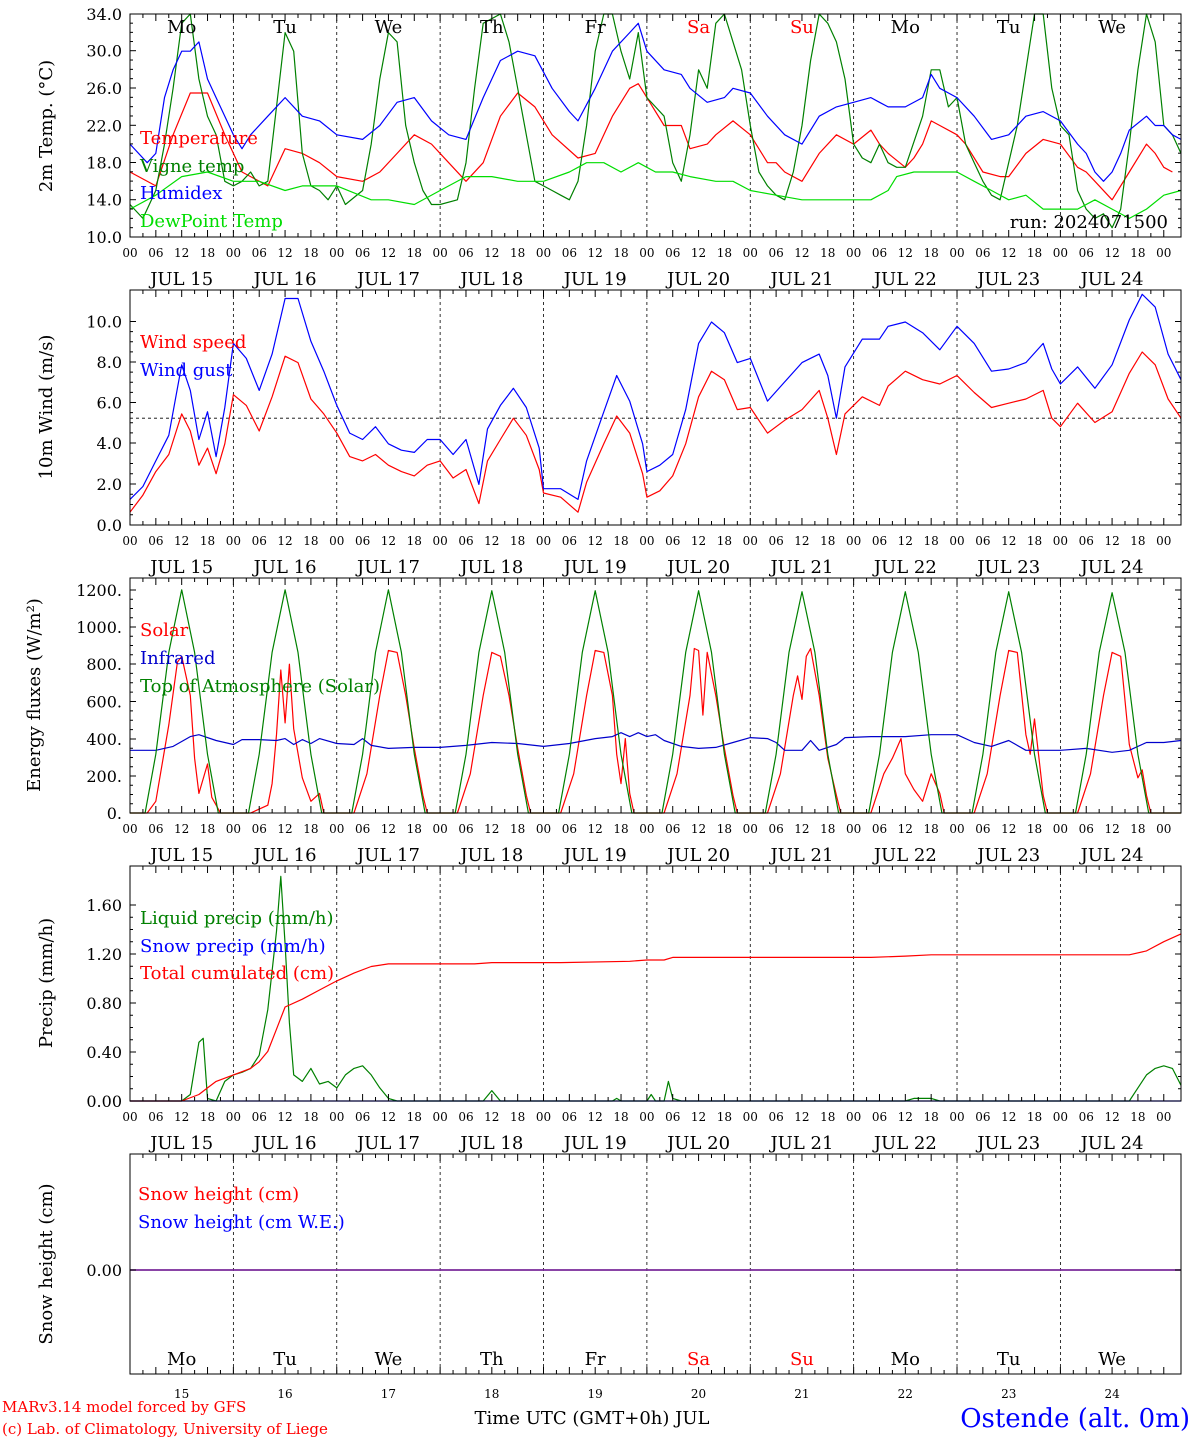 This screenshot has height=1440, width=1194. I want to click on legend-entry: Solar, so click(164, 630).